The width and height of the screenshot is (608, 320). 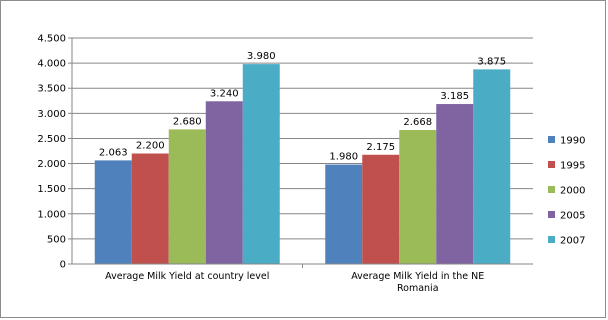 What do you see at coordinates (150, 146) in the screenshot?
I see `data-label: 2.200` at bounding box center [150, 146].